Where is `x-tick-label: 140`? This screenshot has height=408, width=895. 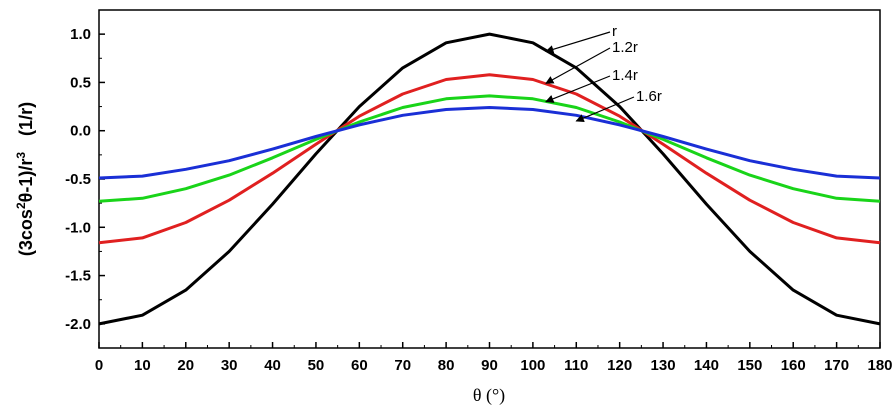 x-tick-label: 140 is located at coordinates (706, 365).